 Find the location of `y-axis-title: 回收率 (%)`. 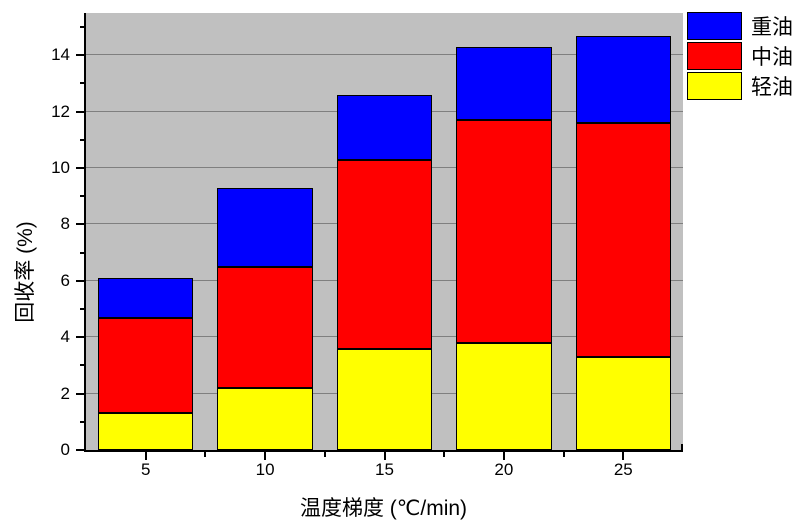

y-axis-title: 回收率 (%) is located at coordinates (25, 272).